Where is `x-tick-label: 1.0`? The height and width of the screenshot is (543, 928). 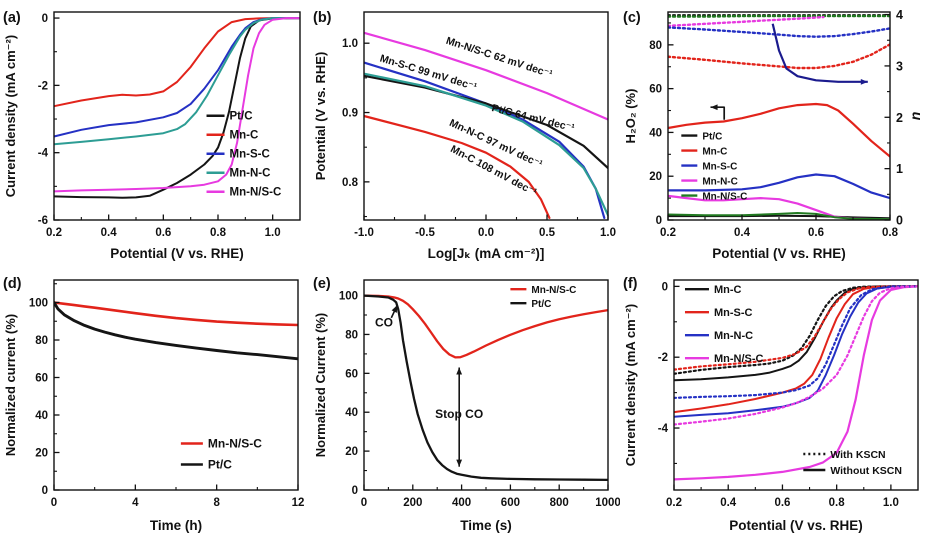
x-tick-label: 1.0 is located at coordinates (273, 233).